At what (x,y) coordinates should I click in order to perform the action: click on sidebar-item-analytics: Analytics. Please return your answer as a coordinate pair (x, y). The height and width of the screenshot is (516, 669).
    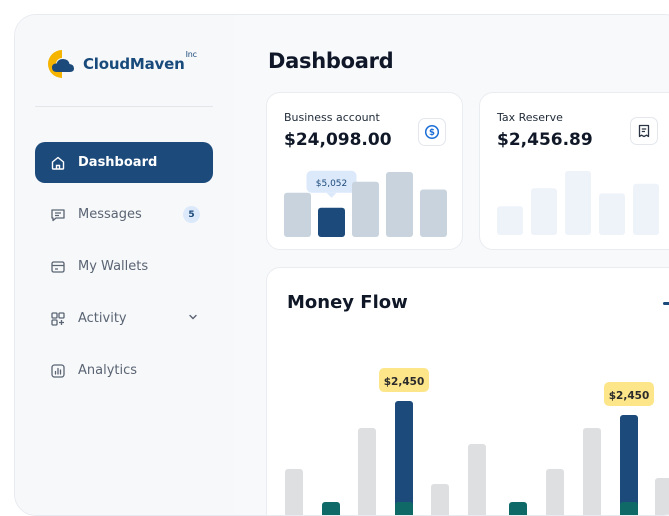
    Looking at the image, I should click on (124, 370).